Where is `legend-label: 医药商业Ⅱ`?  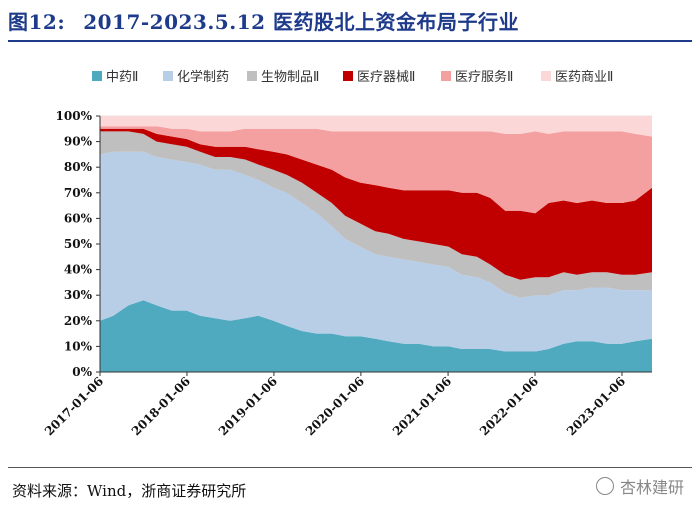
legend-label: 医药商业Ⅱ is located at coordinates (584, 77).